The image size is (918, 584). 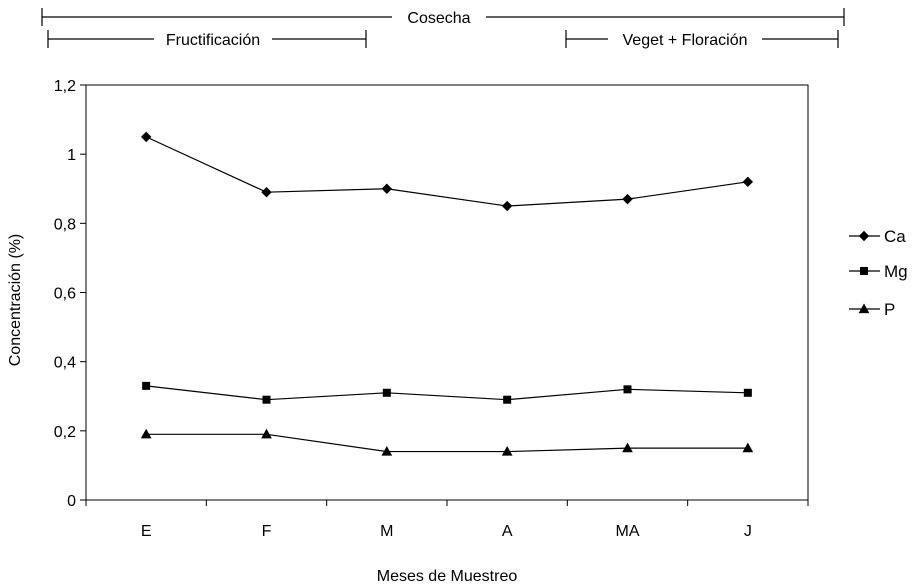 I want to click on x-axis-title: Meses de Muestreo, so click(x=447, y=576).